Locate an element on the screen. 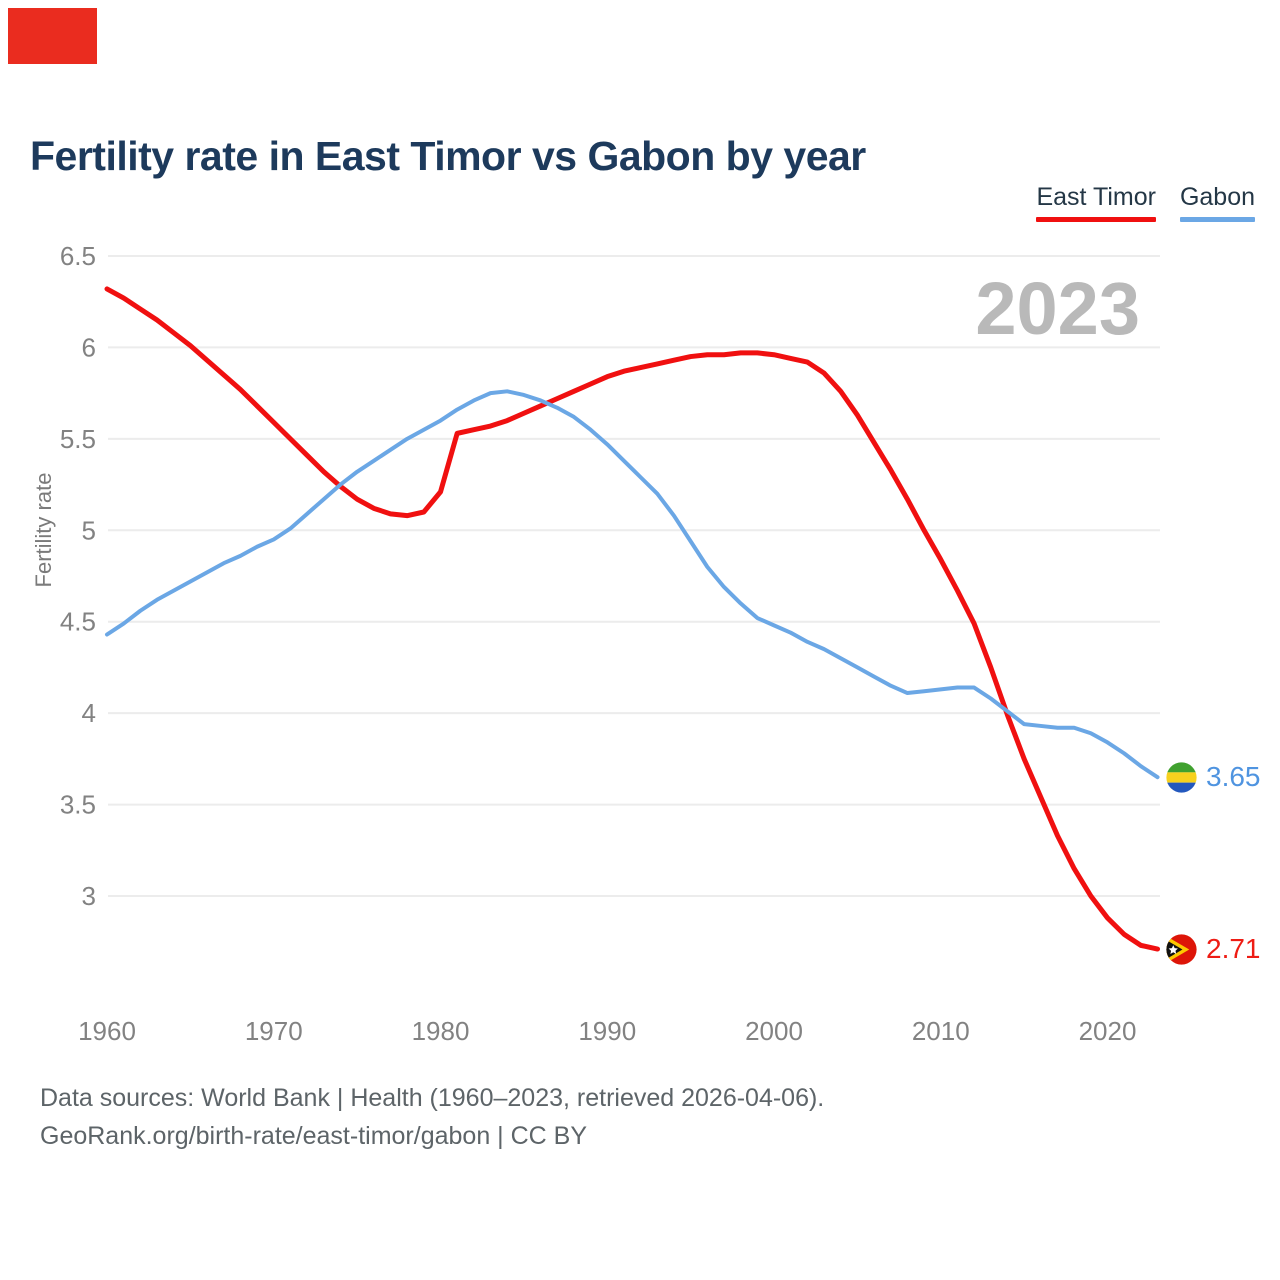  y-tick-label: 3.5 is located at coordinates (78, 805).